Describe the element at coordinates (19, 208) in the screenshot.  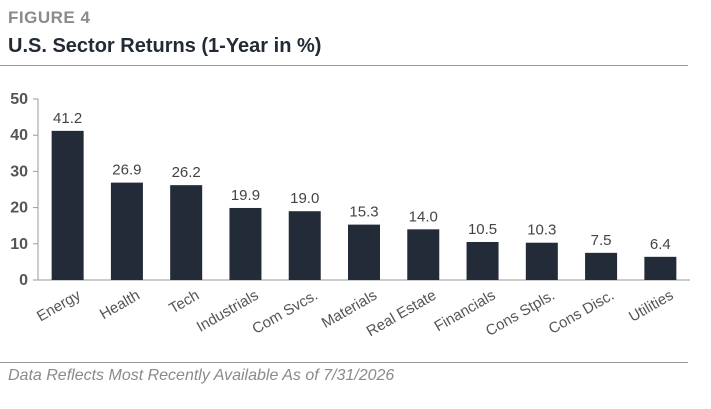
I see `y-tick-label: 20` at that location.